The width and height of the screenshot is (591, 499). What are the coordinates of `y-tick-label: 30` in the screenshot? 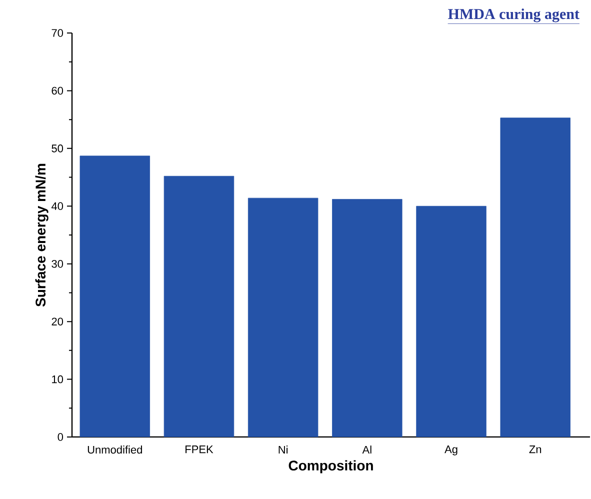 It's located at (58, 264).